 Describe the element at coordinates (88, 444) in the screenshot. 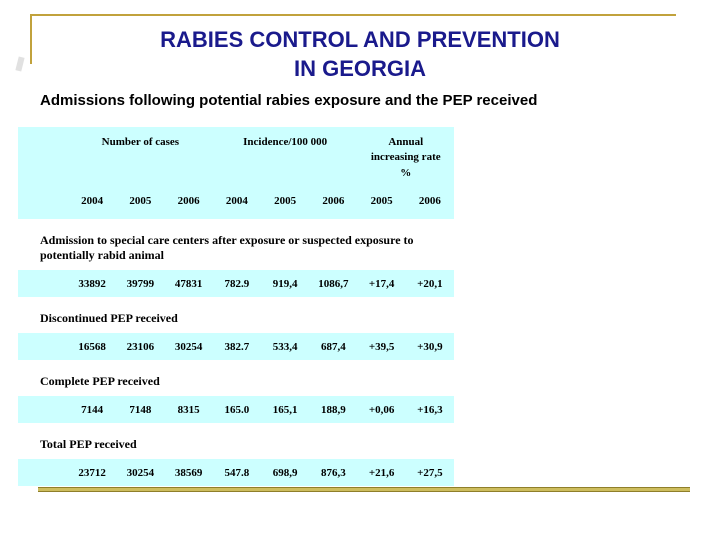

I see `section-label-total: Total PEP received` at that location.